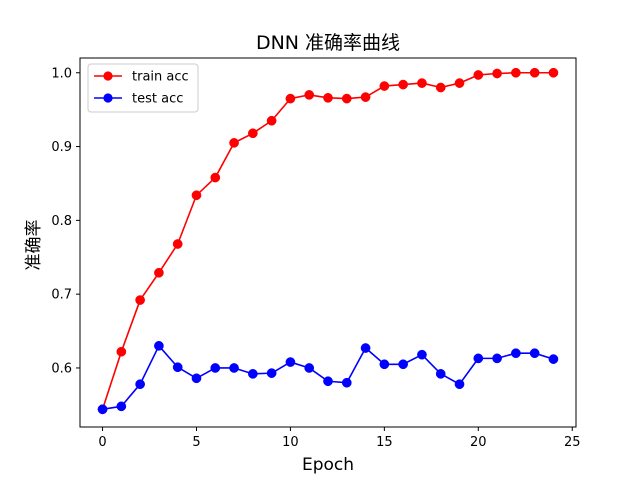  Describe the element at coordinates (384, 442) in the screenshot. I see `x-tick-label: 15` at that location.